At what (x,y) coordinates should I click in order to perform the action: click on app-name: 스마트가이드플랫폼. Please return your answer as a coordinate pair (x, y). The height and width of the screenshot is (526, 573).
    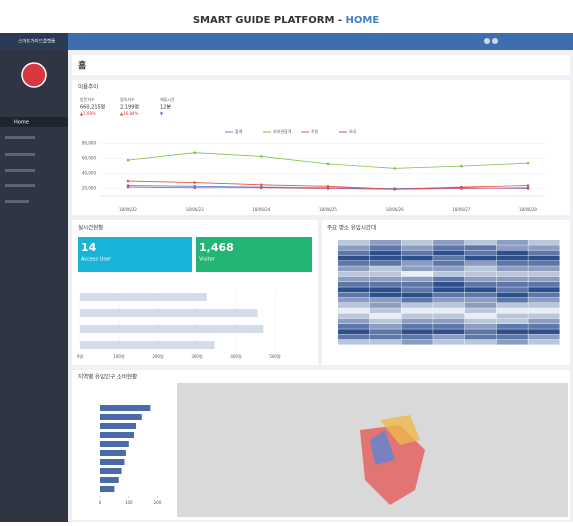
    Looking at the image, I should click on (36, 41).